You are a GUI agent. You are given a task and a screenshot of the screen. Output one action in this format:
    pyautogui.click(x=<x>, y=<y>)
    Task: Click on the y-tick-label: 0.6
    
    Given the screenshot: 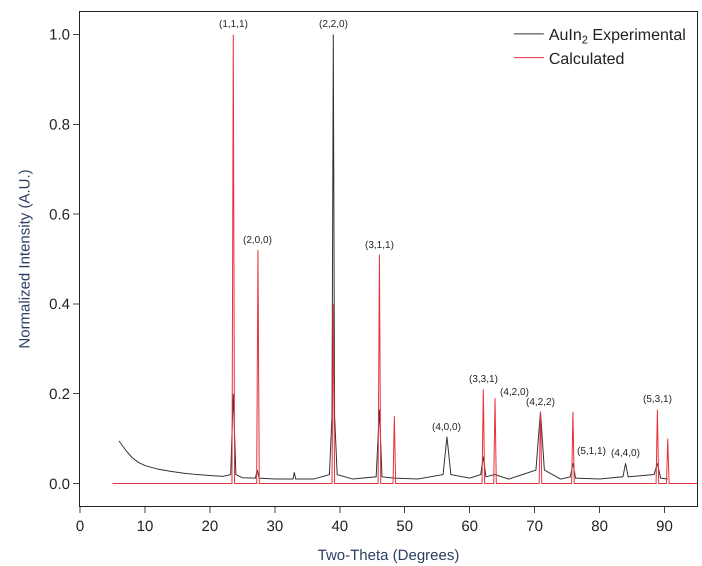 What is the action you would take?
    pyautogui.click(x=59, y=215)
    